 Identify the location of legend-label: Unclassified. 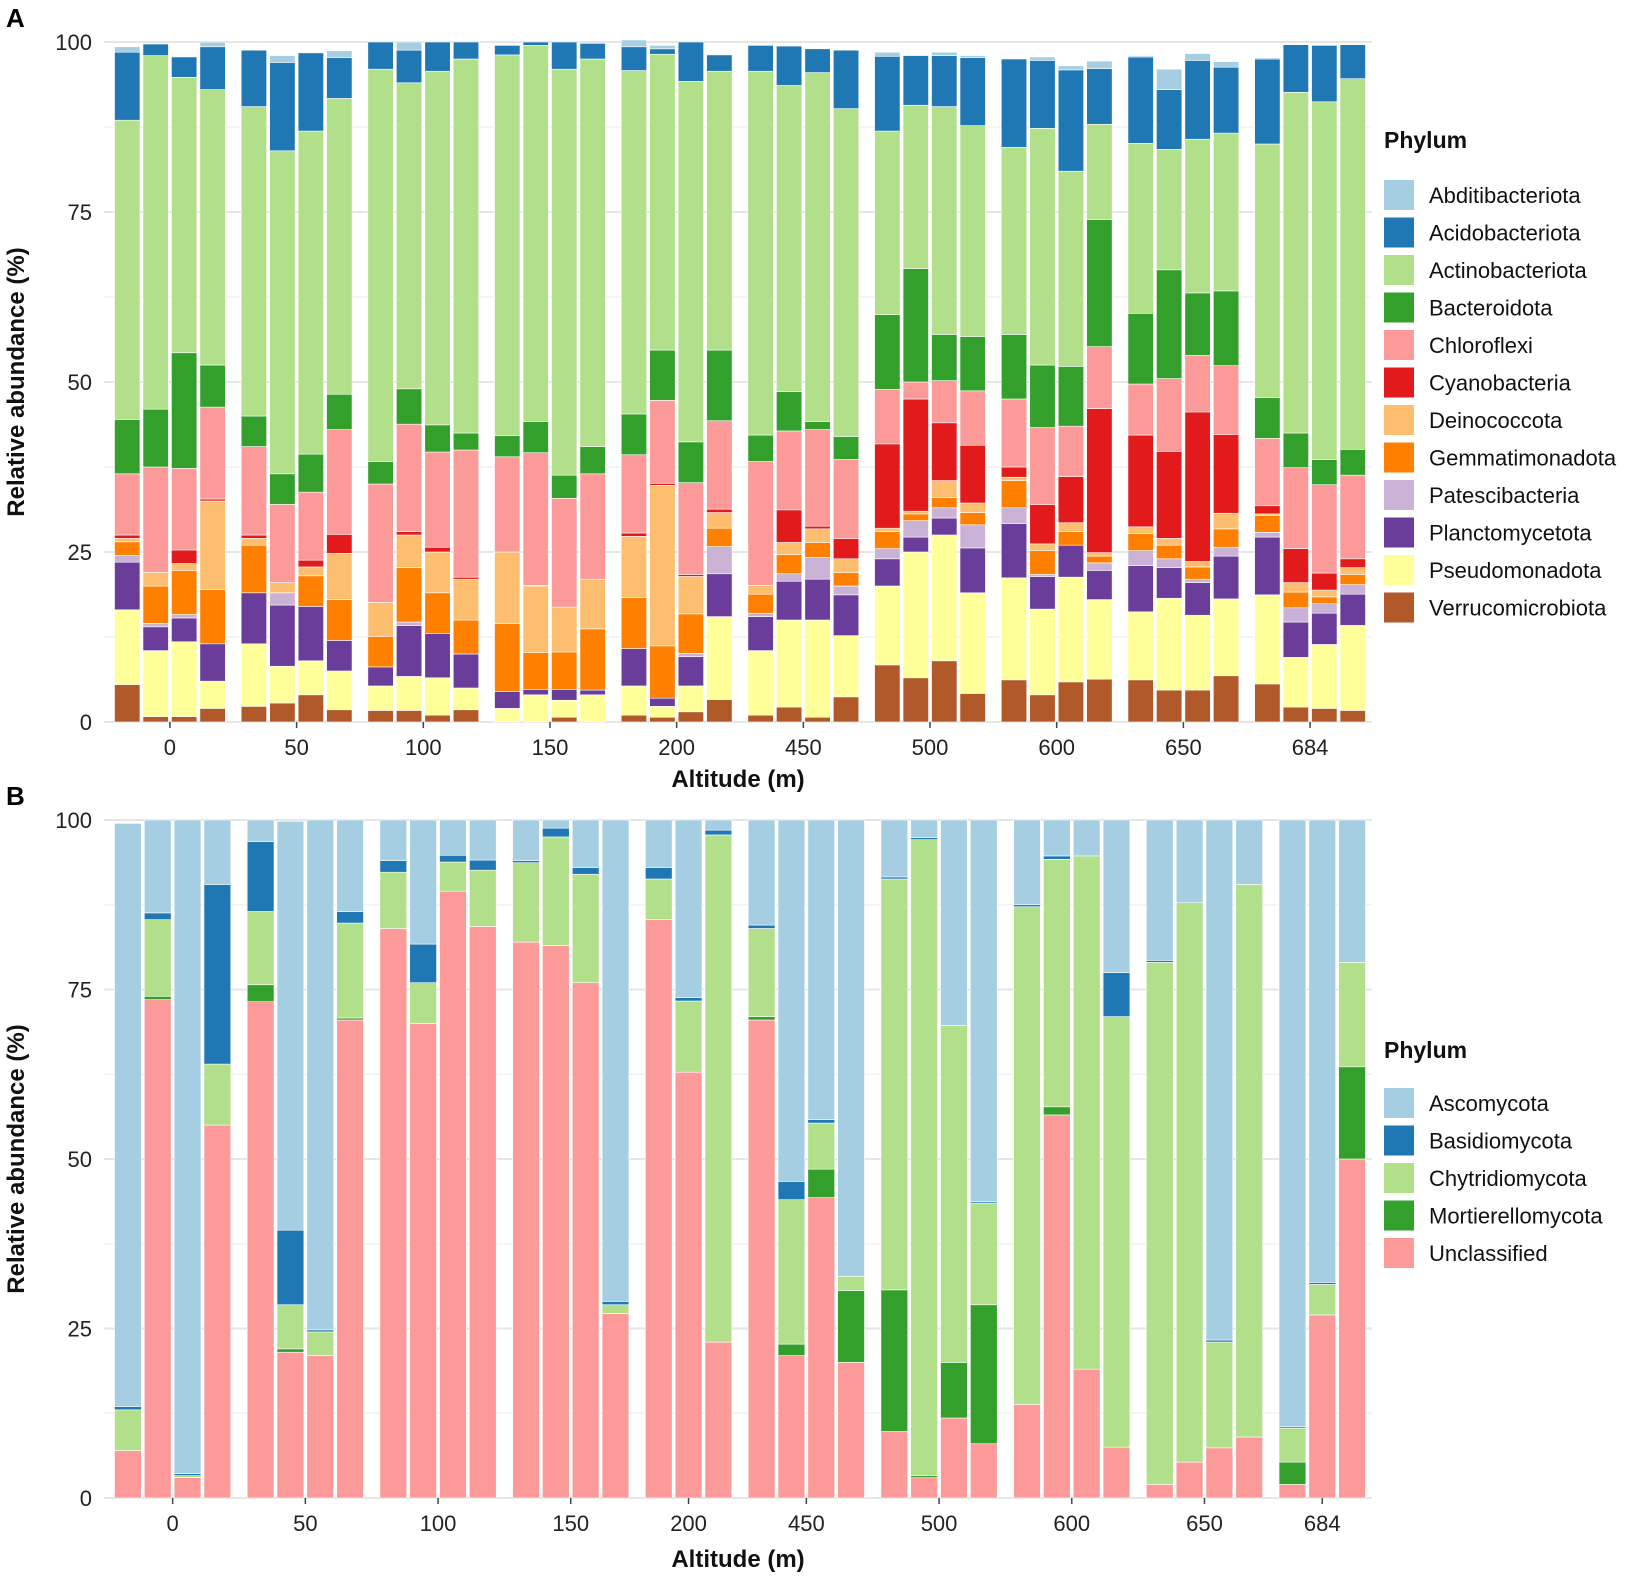
(1488, 1253).